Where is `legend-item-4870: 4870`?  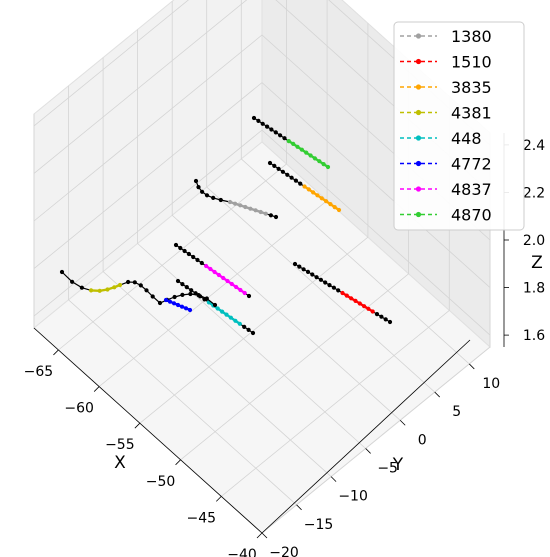
legend-item-4870: 4870 is located at coordinates (446, 215).